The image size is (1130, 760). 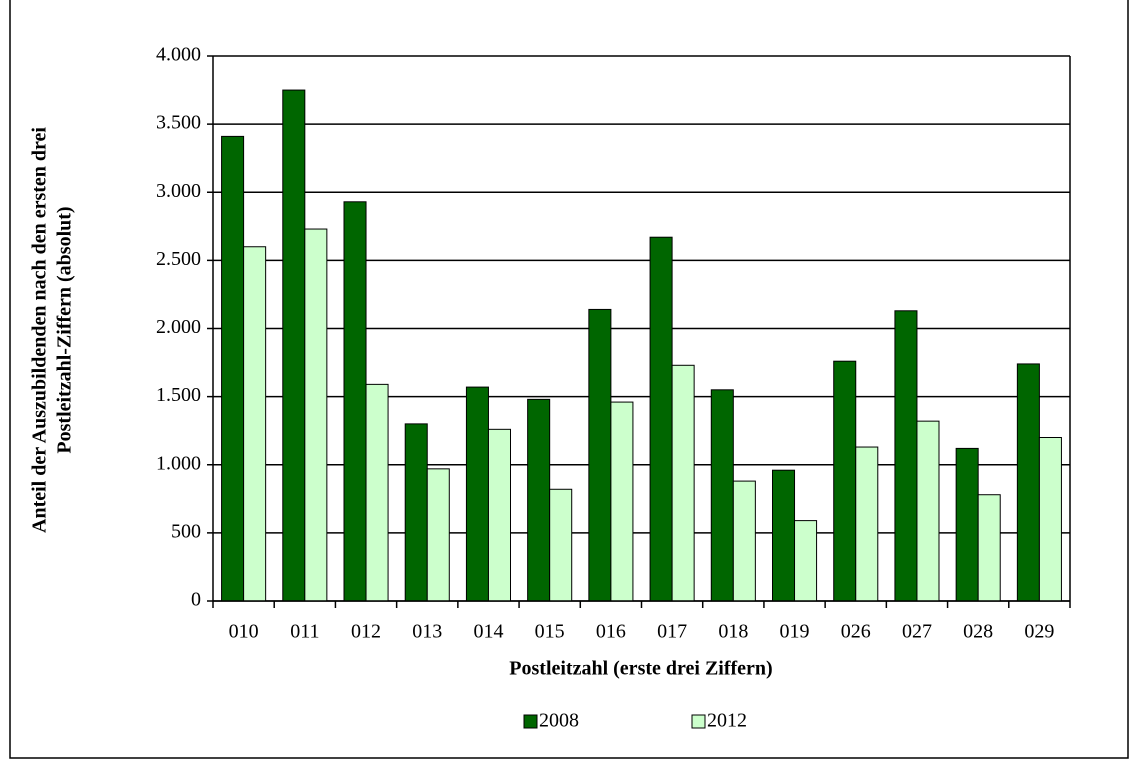 I want to click on x-tick-label: 017, so click(x=672, y=632).